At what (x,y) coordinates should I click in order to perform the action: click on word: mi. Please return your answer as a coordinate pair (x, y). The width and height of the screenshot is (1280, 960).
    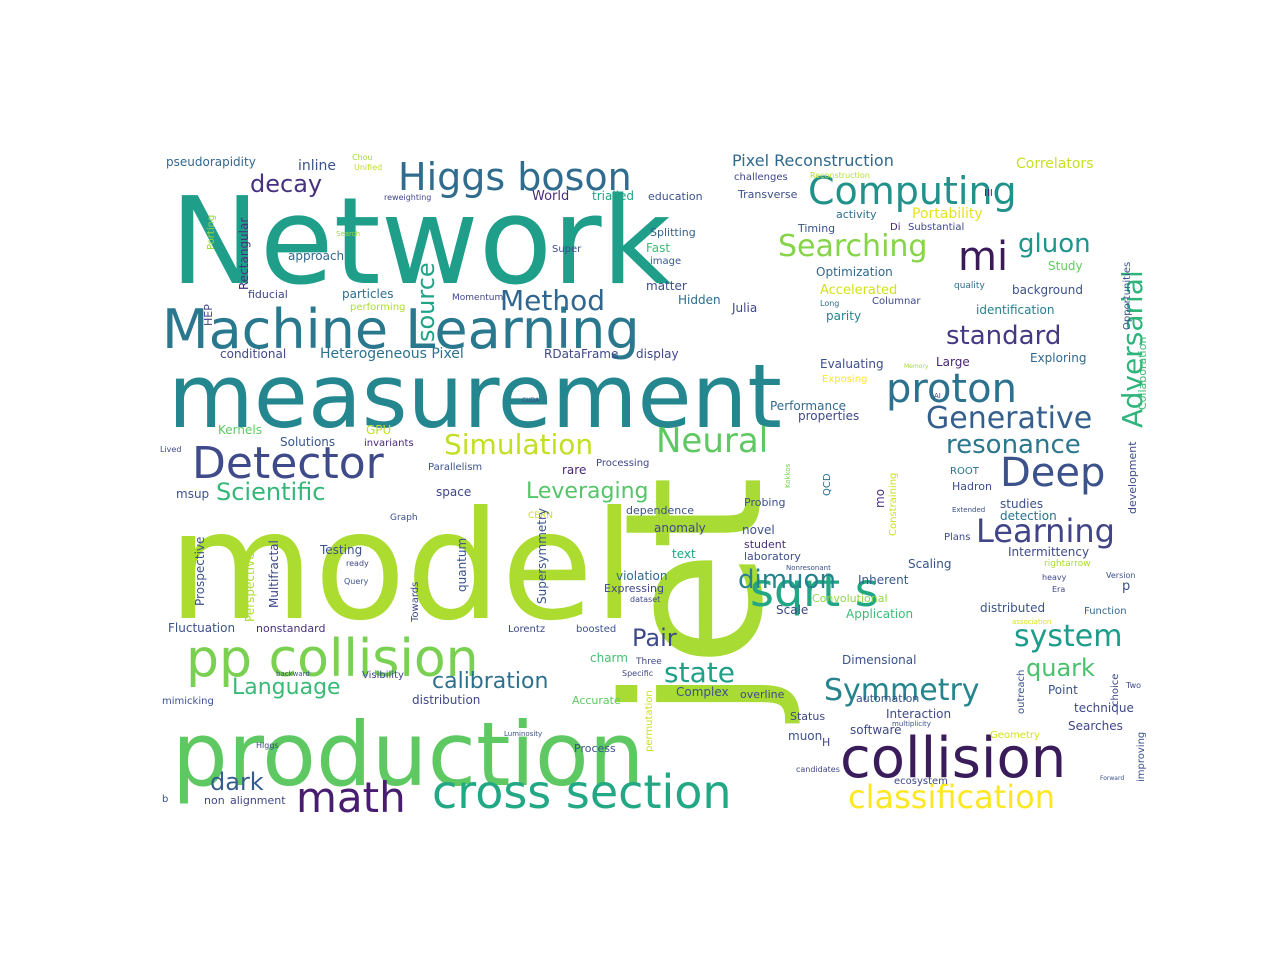
    Looking at the image, I should click on (983, 257).